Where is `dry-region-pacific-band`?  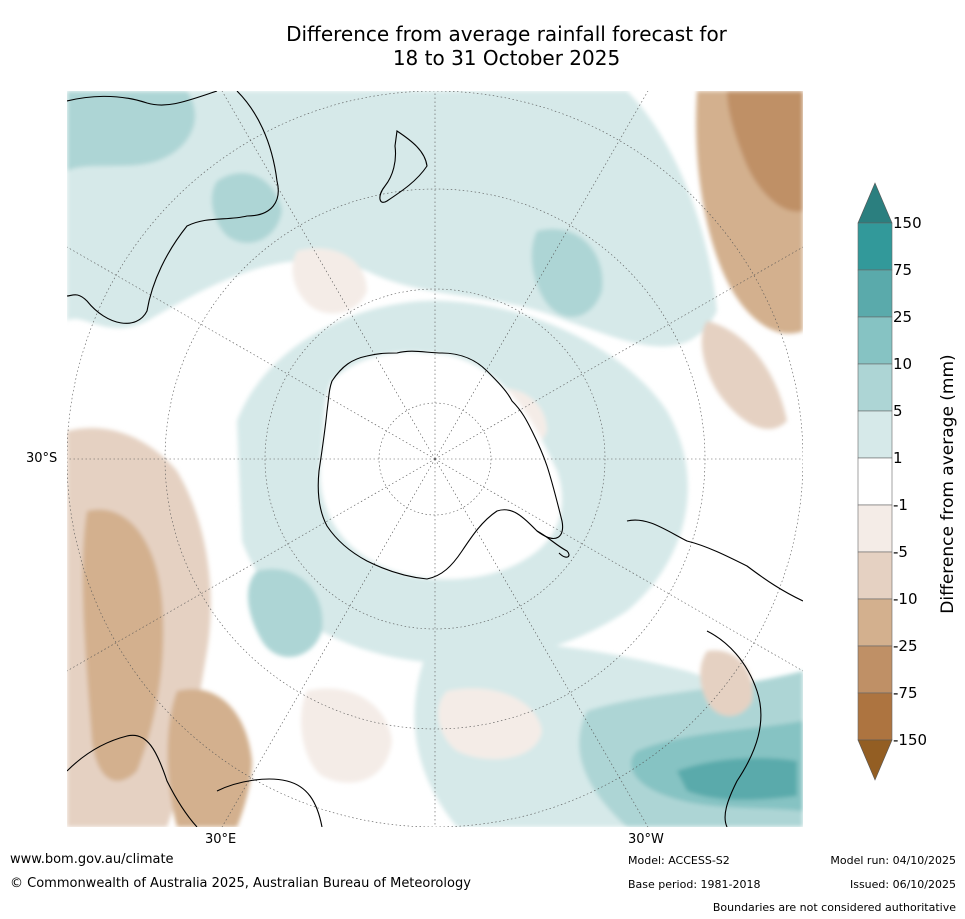 dry-region-pacific-band is located at coordinates (744, 375).